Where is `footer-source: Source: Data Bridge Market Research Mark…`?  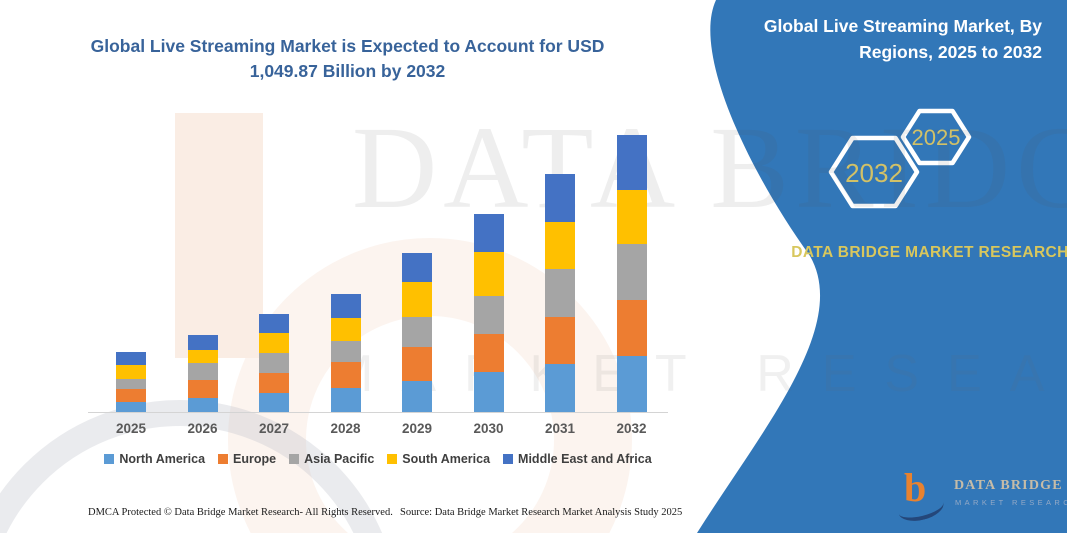
footer-source: Source: Data Bridge Market Research Mark… is located at coordinates (541, 512).